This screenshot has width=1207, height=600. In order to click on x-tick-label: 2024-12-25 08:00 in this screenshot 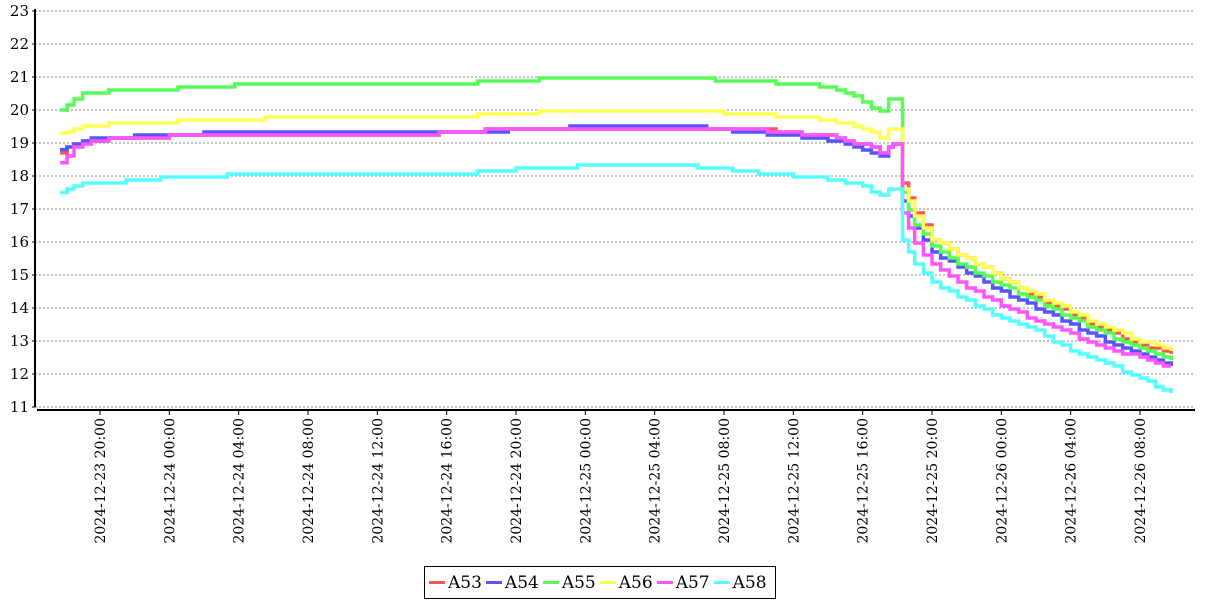, I will do `click(725, 481)`.